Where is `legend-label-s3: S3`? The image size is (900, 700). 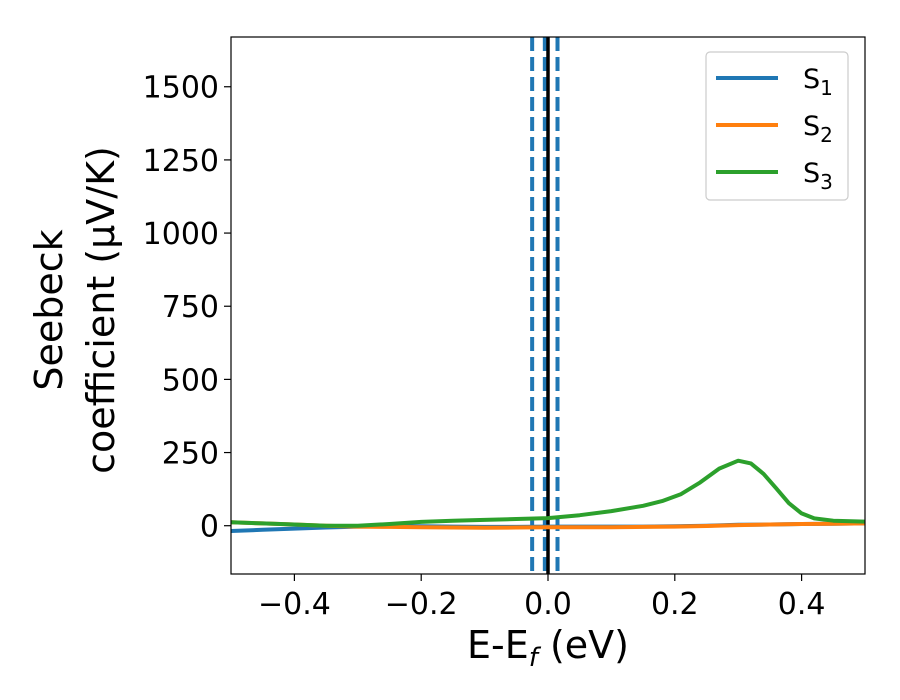 legend-label-s3: S3 is located at coordinates (818, 176).